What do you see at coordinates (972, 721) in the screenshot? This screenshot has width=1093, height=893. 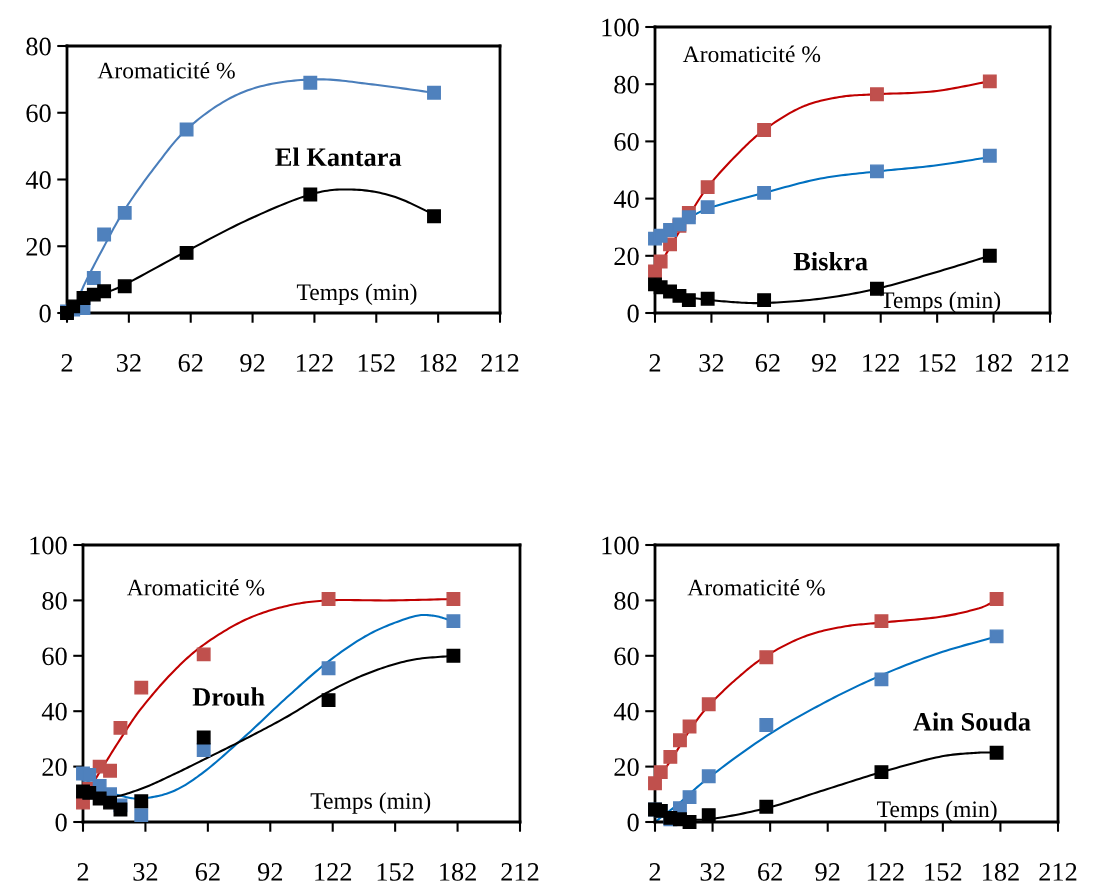 I see `annotation: Ain Souda` at bounding box center [972, 721].